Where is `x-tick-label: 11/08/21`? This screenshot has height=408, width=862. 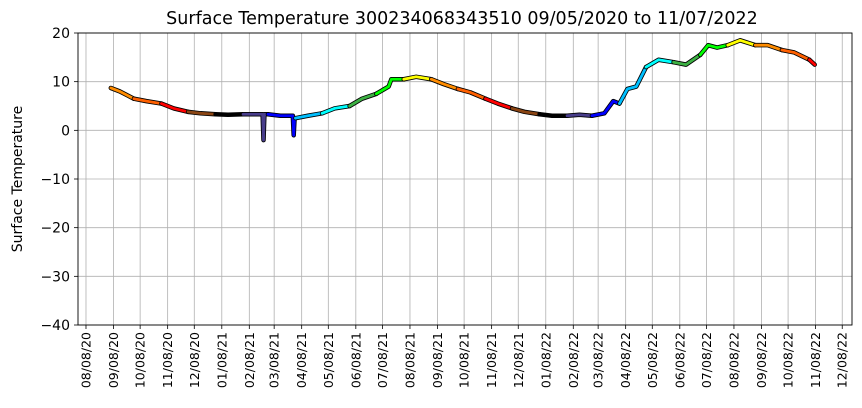 x-tick-label: 11/08/21 is located at coordinates (491, 360).